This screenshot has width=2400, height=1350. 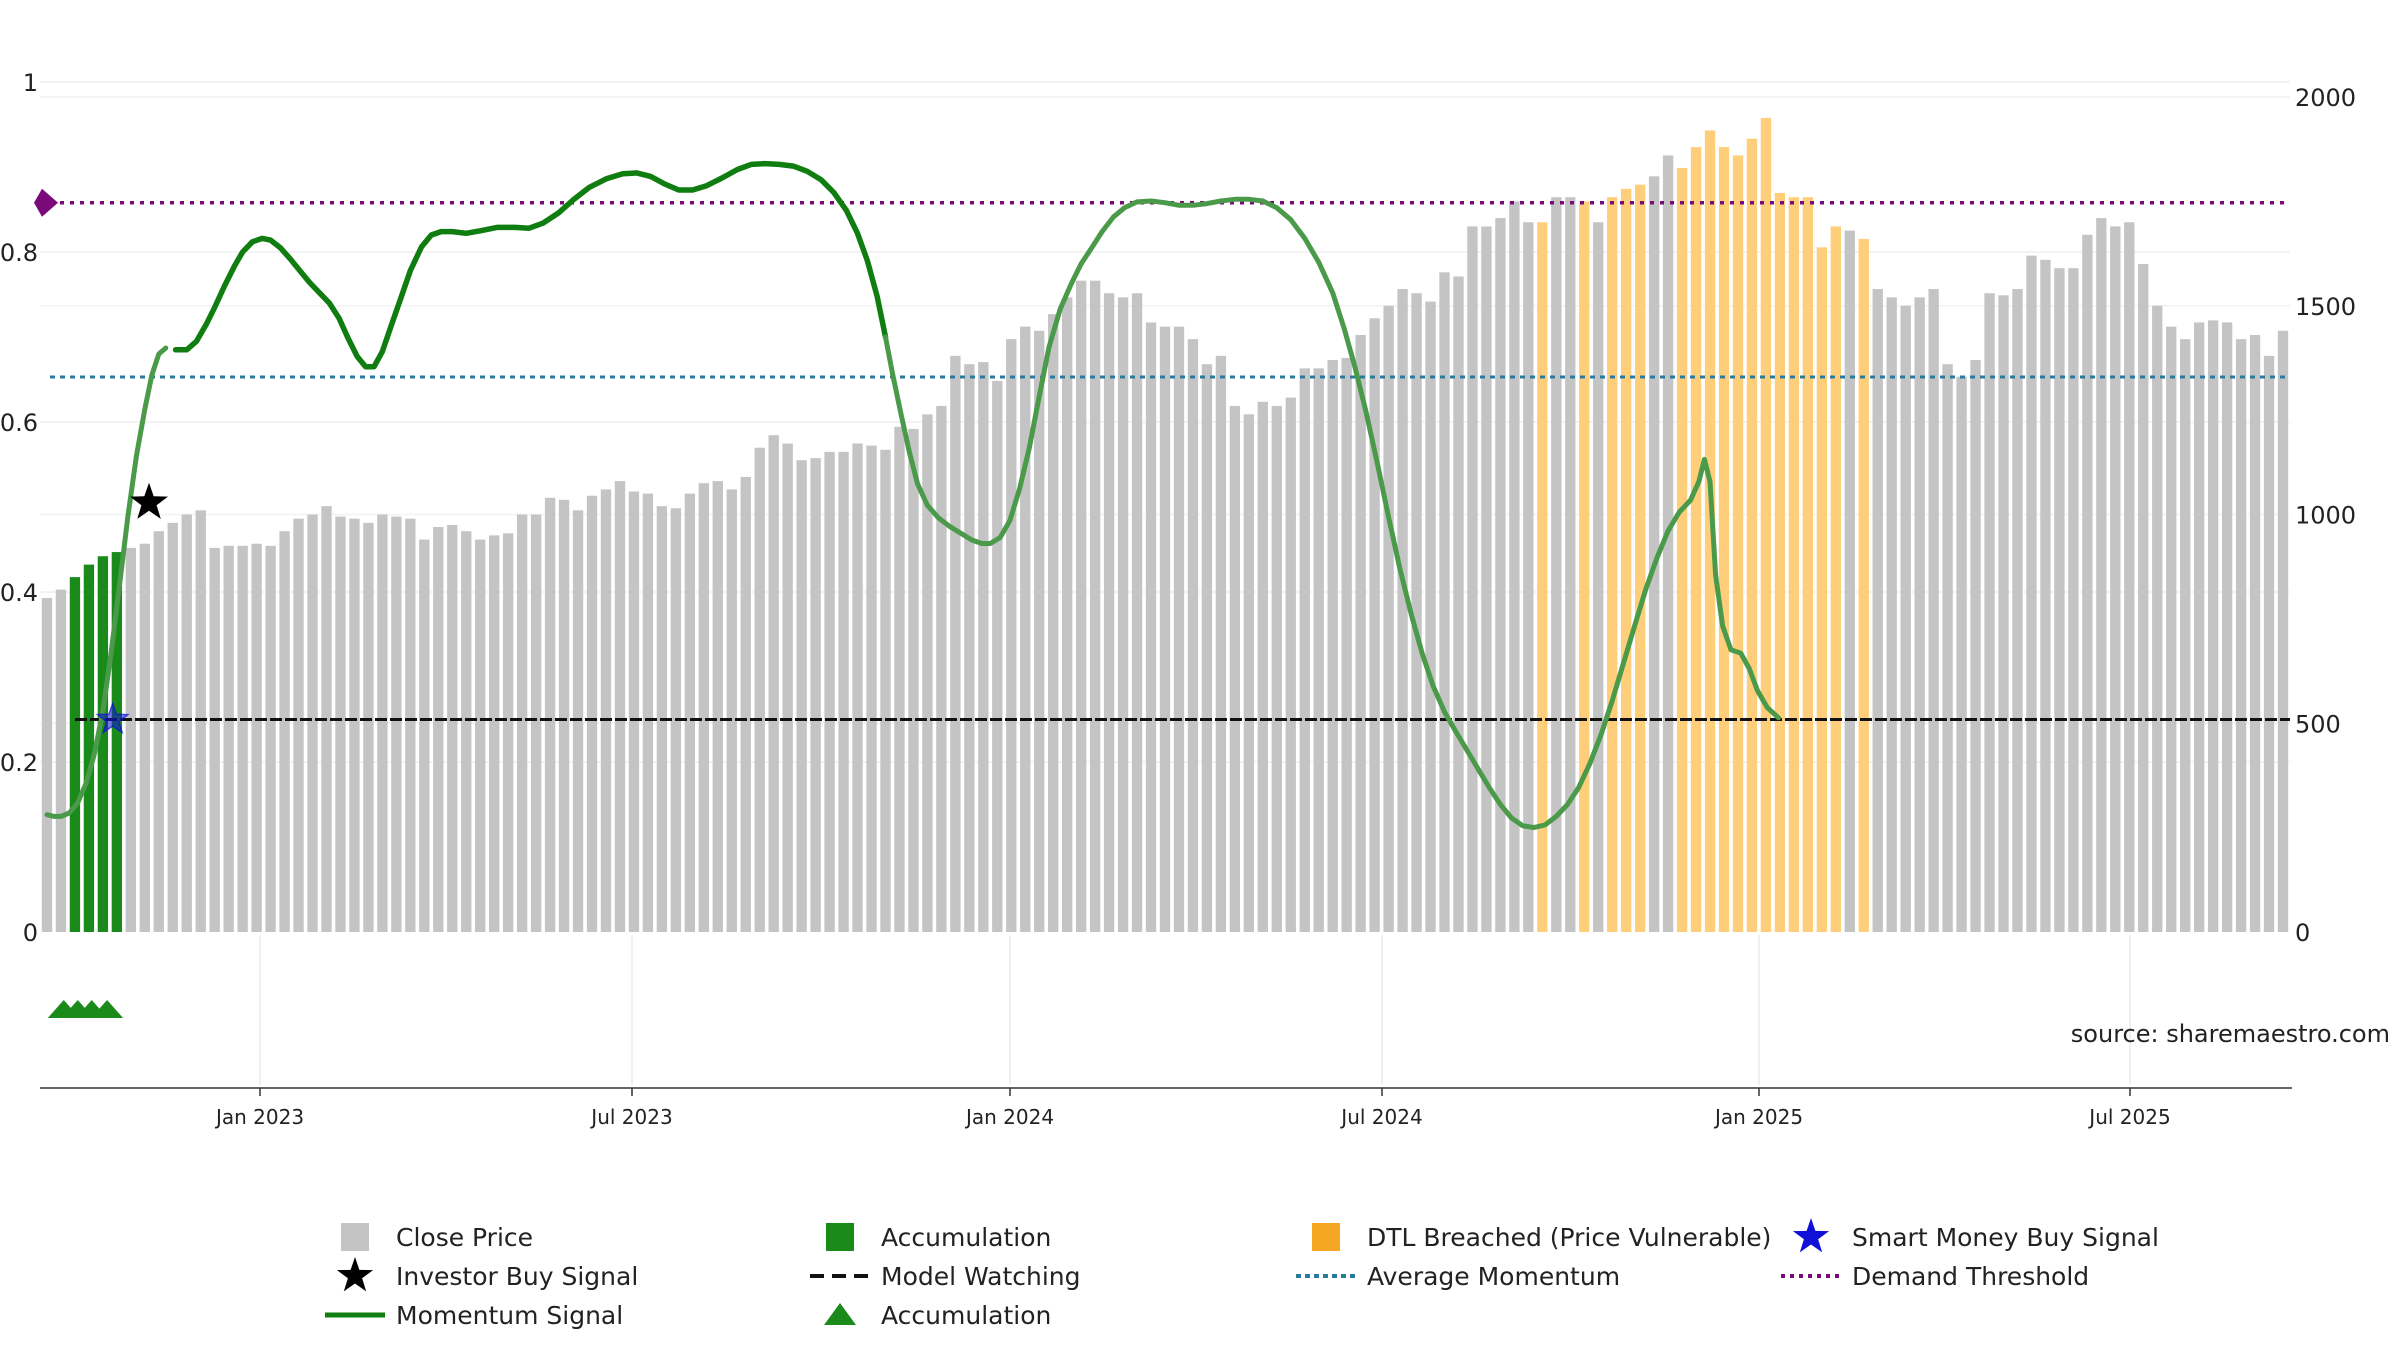 I want to click on right-tick-label: 1000, so click(x=2325, y=516).